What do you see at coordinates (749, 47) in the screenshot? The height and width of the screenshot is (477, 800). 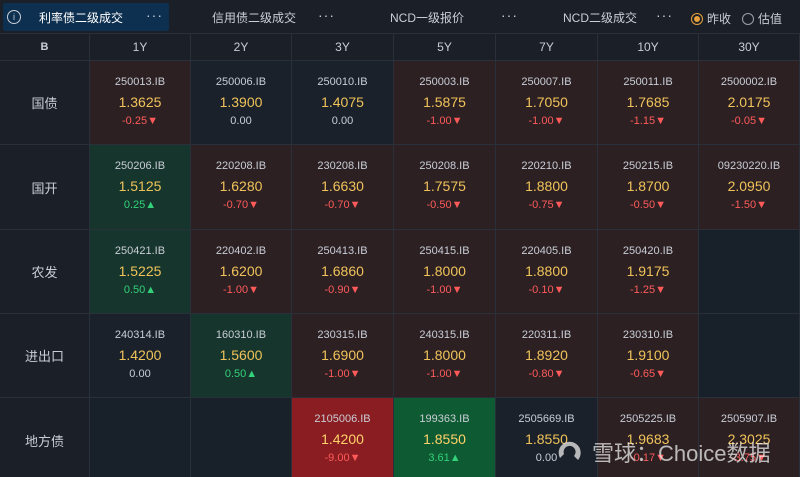 I see `column-header-30y: 30Y` at bounding box center [749, 47].